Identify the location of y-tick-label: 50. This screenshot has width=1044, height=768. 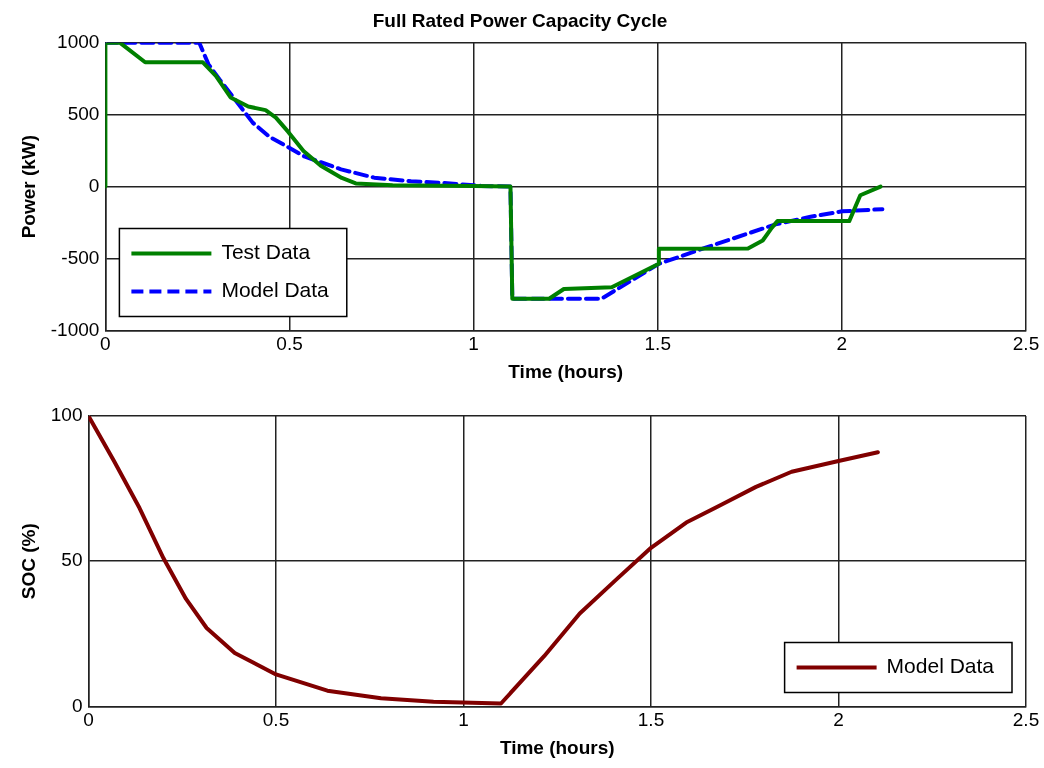
(72, 560).